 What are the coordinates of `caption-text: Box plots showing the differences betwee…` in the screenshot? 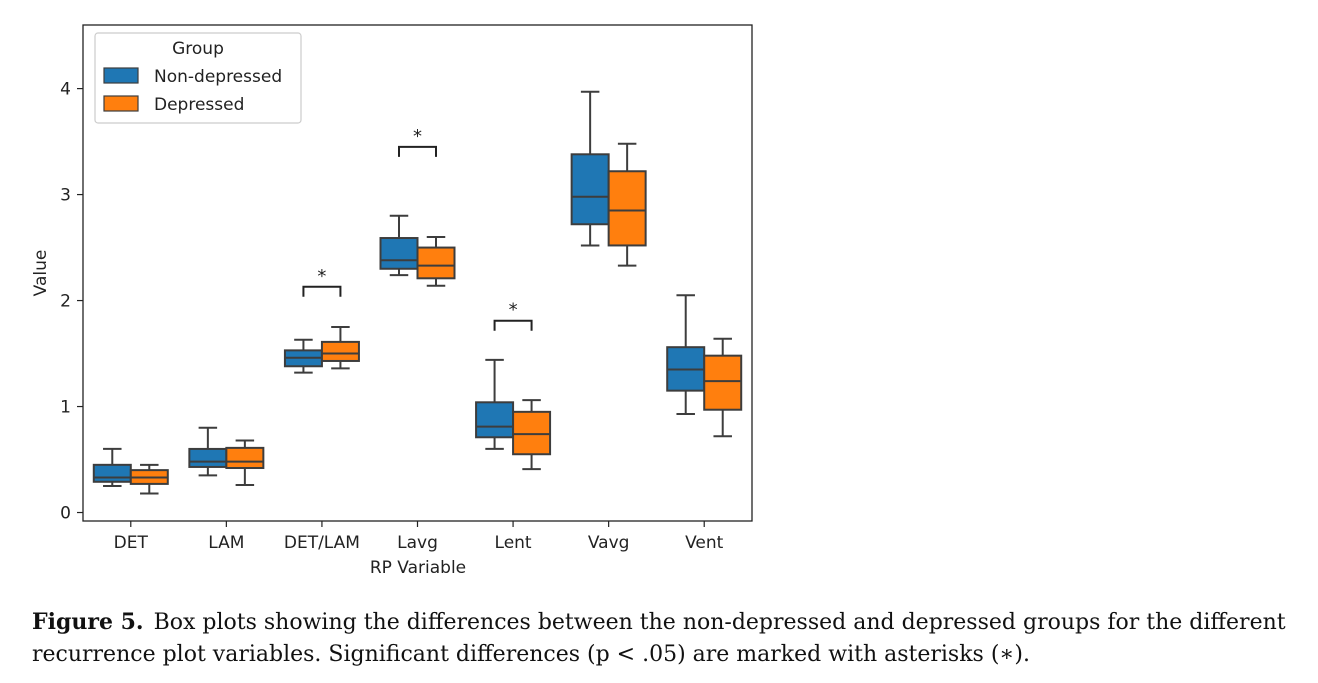 It's located at (659, 638).